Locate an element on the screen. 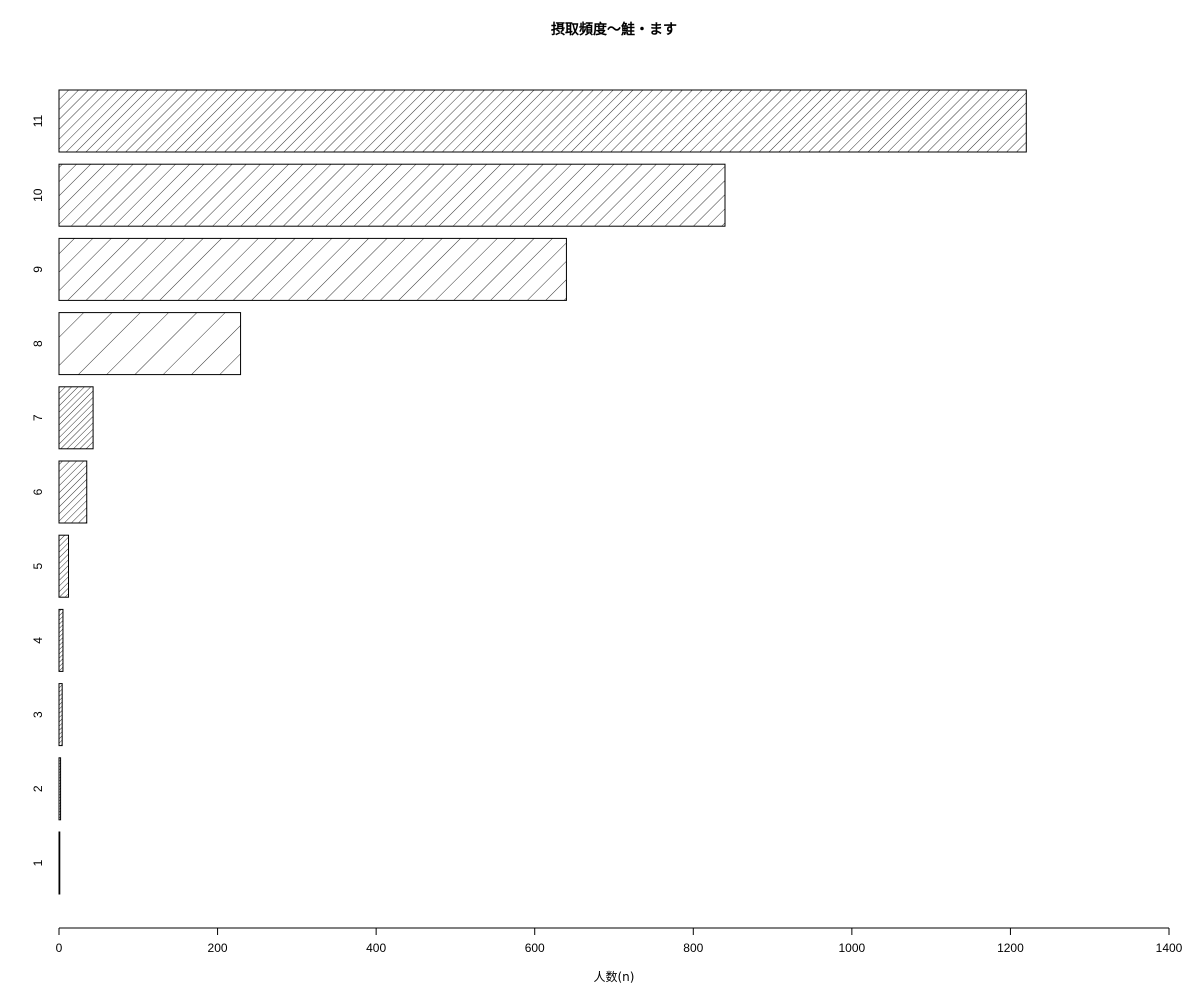 The width and height of the screenshot is (1200, 1000). x-tick-label-0: 0 is located at coordinates (59, 948).